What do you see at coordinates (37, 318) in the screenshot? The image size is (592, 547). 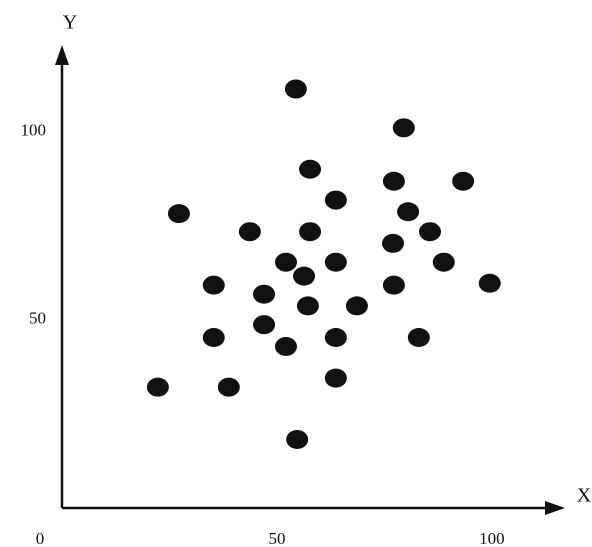 I see `y-tick-label: 50` at bounding box center [37, 318].